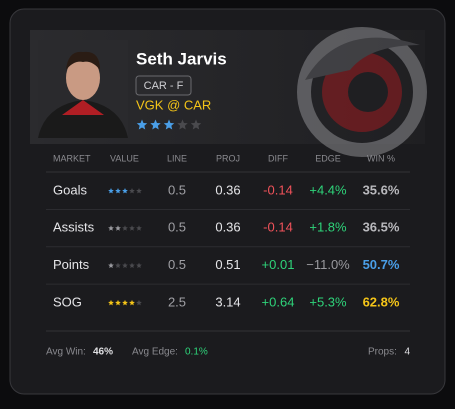  What do you see at coordinates (67, 301) in the screenshot?
I see `cell-market: SOG` at bounding box center [67, 301].